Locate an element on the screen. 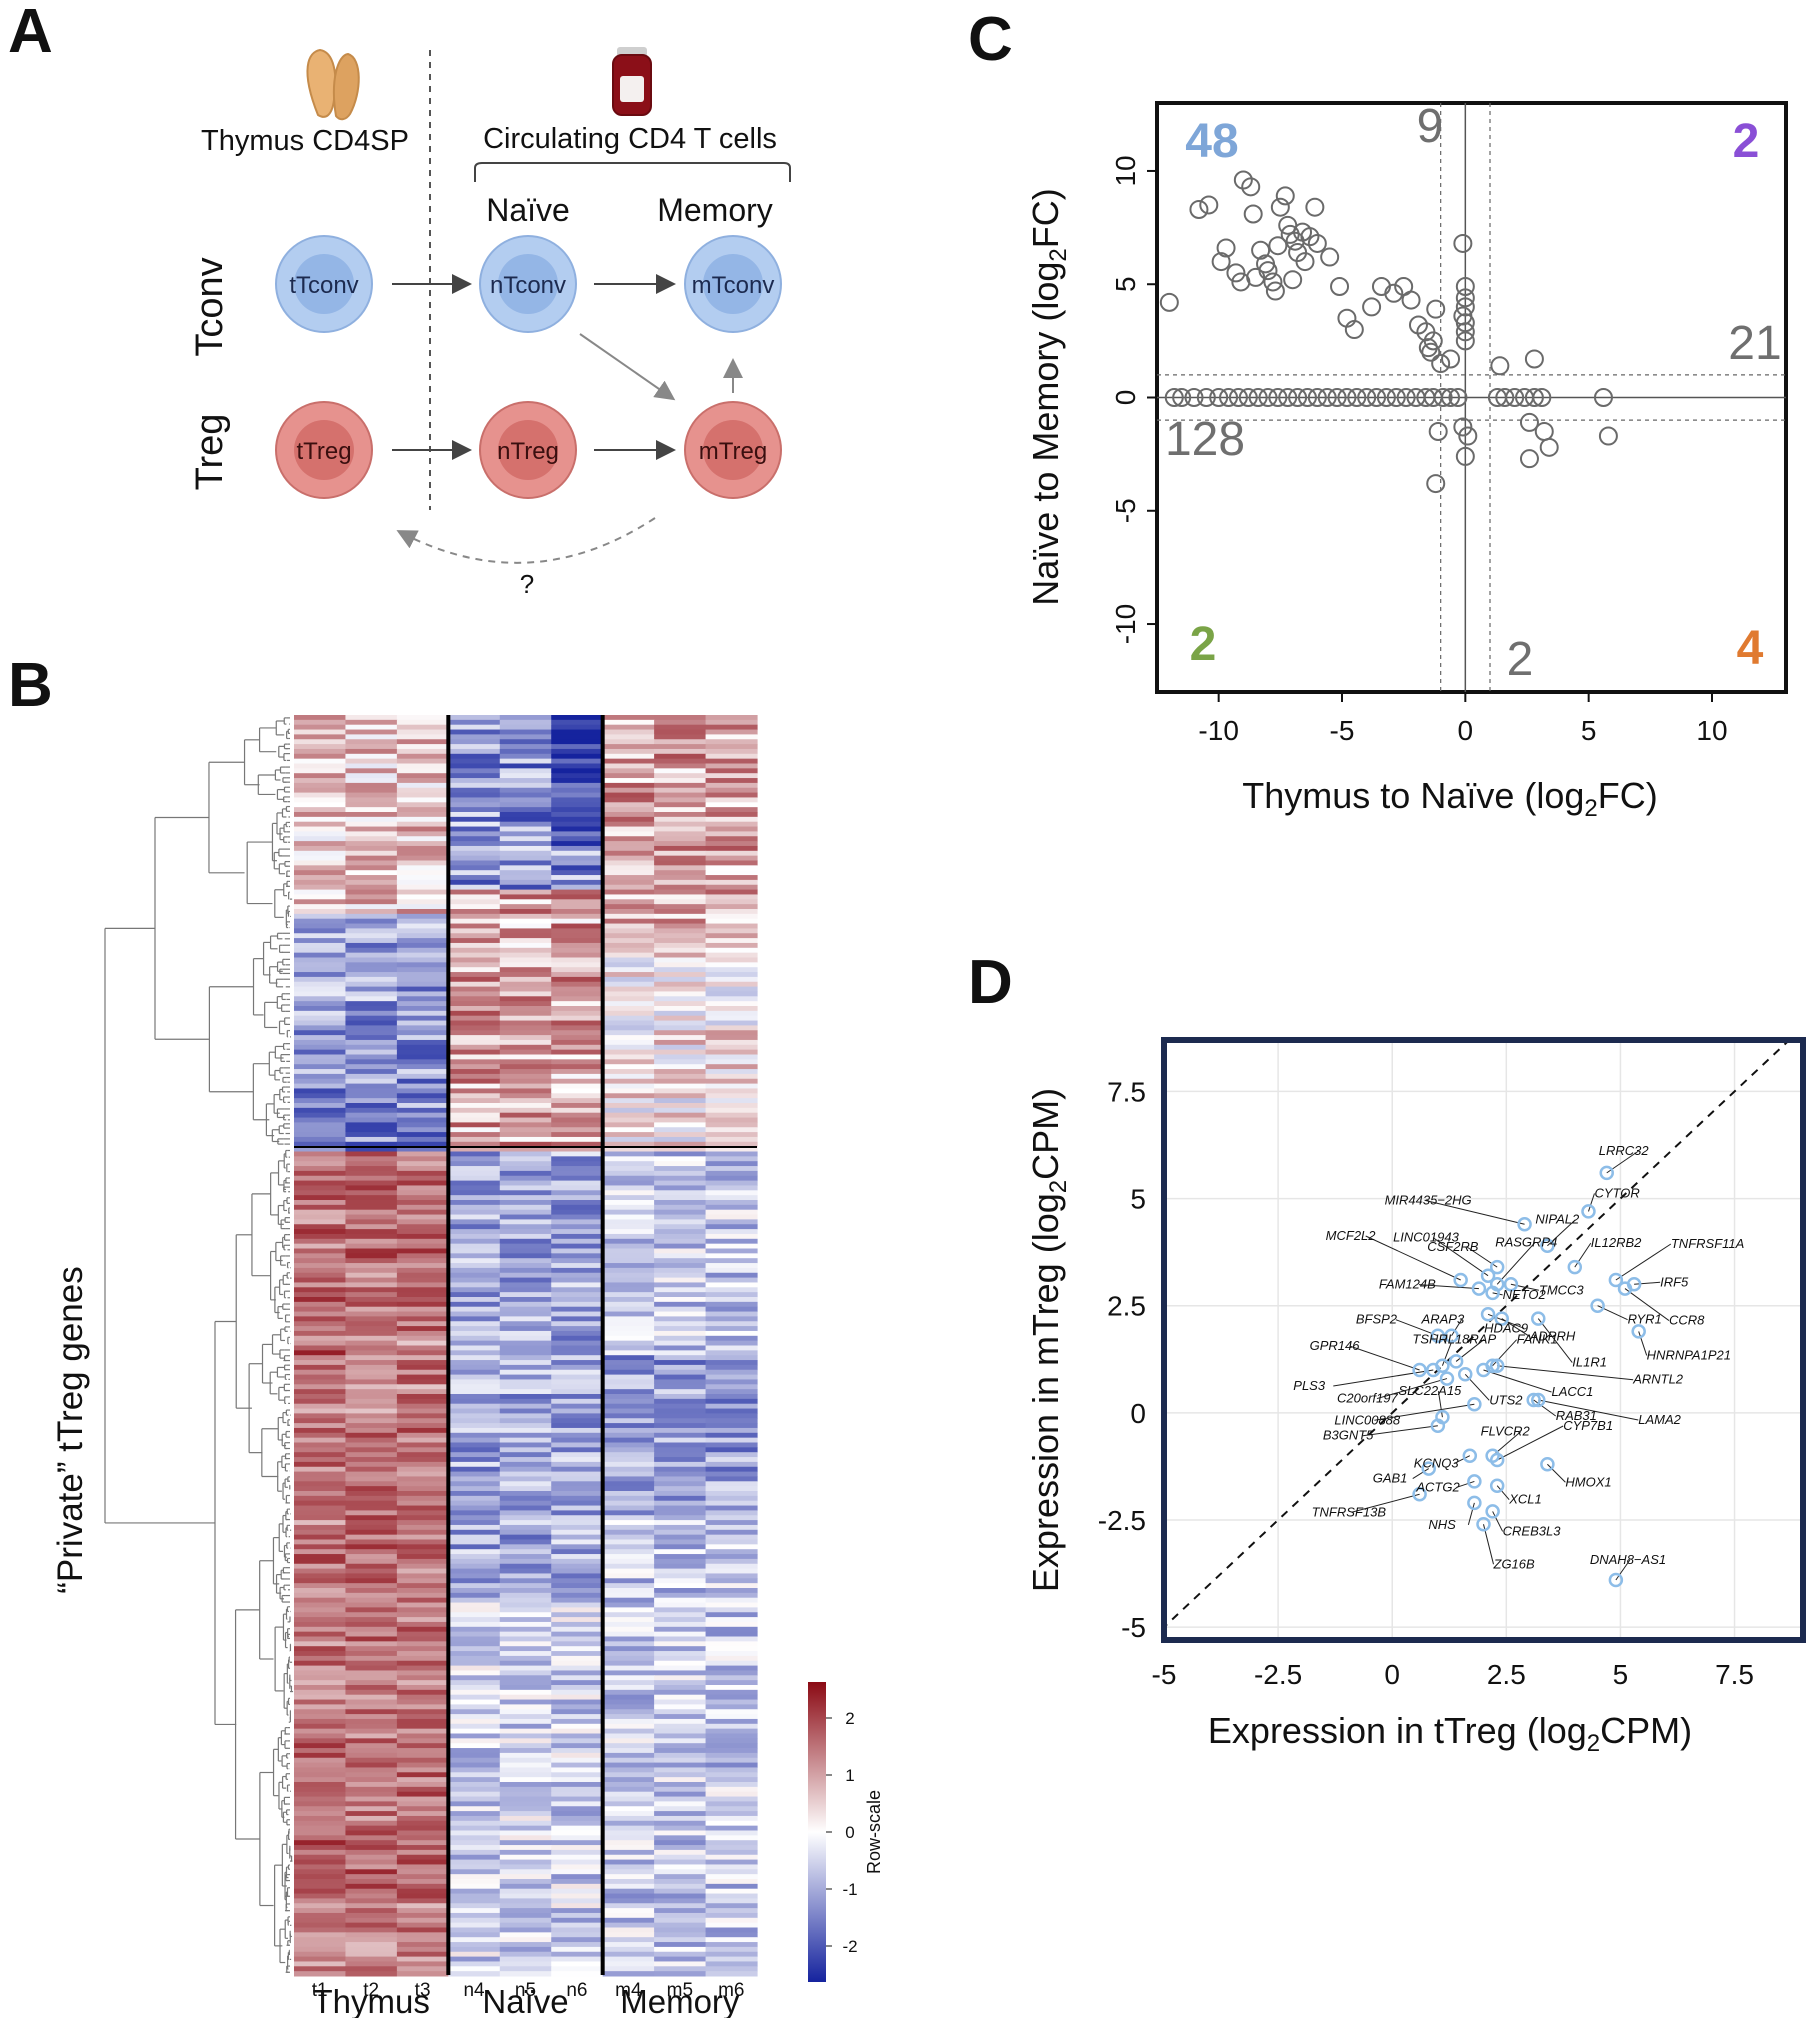 The width and height of the screenshot is (1810, 2018). scatter-points-d is located at coordinates (1529, 1376).